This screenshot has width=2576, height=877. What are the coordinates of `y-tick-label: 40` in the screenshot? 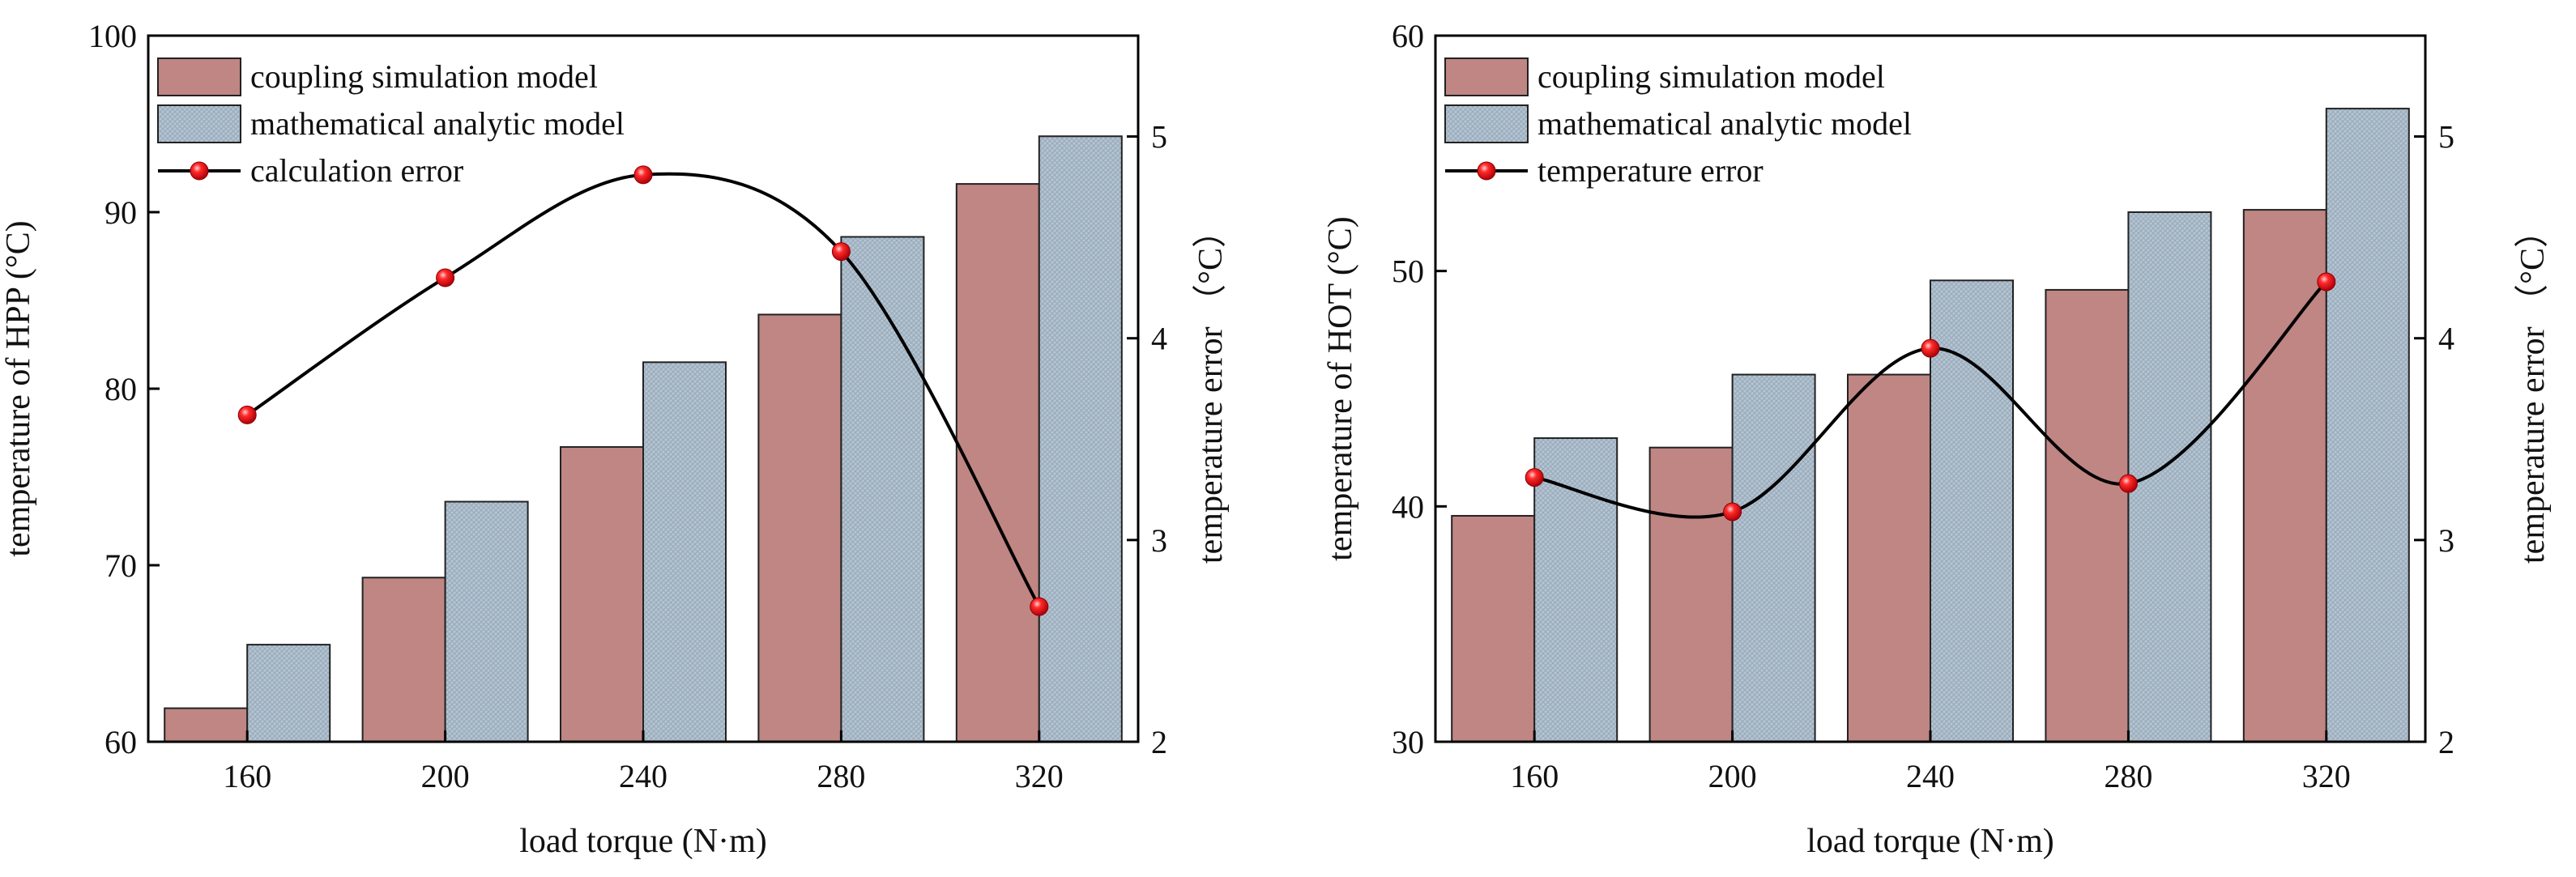 It's located at (1408, 507).